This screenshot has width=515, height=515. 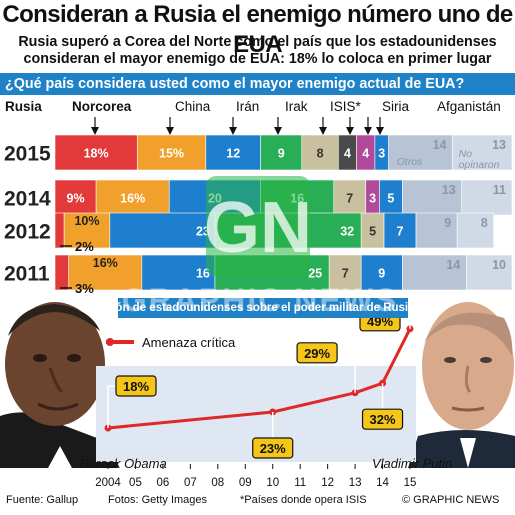 I want to click on x-tick-label: 14, so click(x=382, y=483).